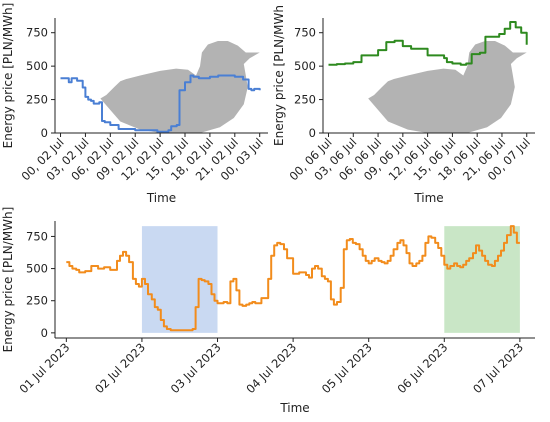  I want to click on x-tick-label: 02 Jul 2023, so click(120, 368).